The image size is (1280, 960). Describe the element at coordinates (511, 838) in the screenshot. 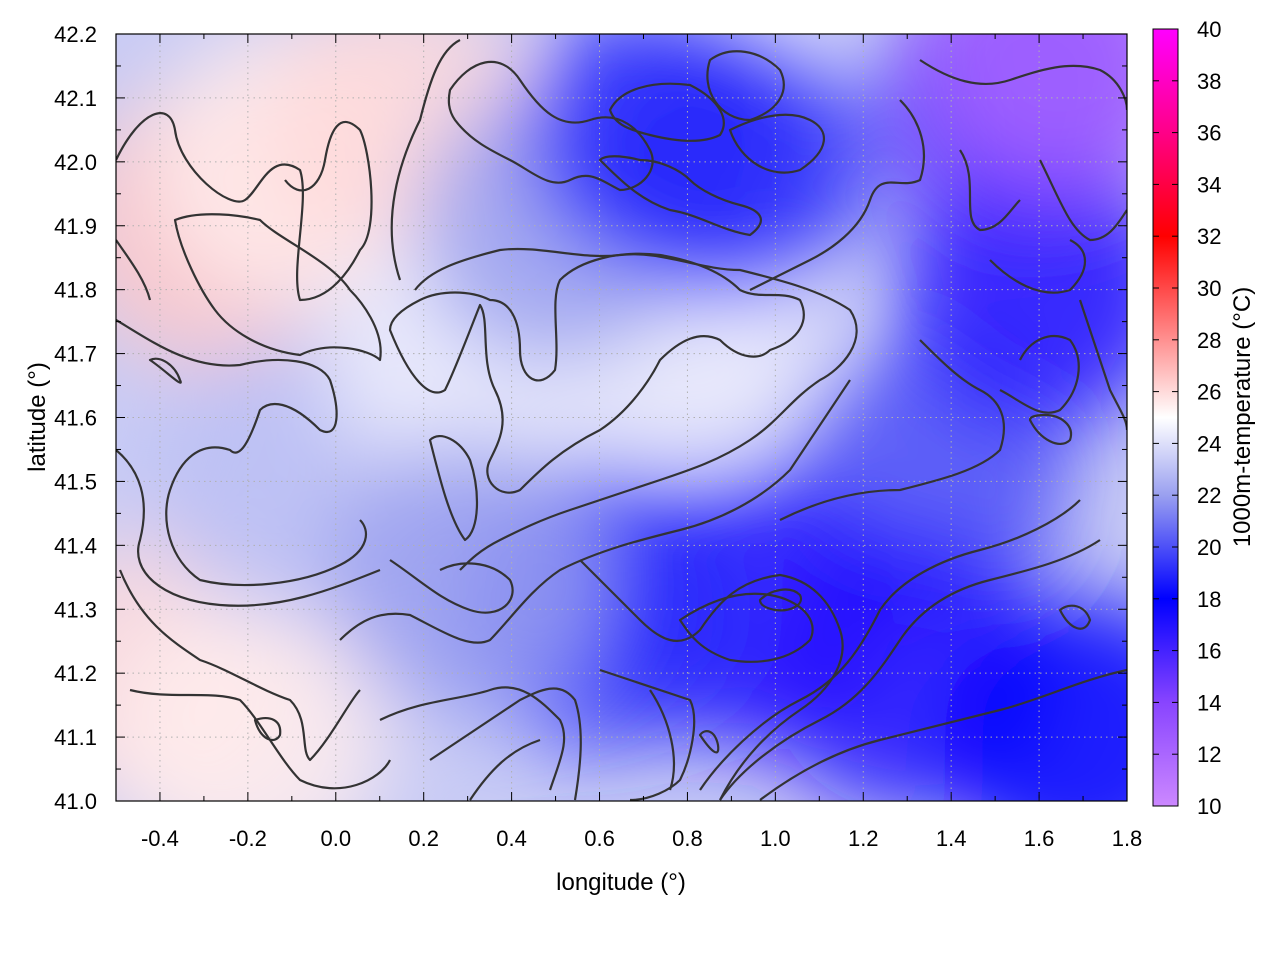

I see `x-tick-label: 0.4` at that location.